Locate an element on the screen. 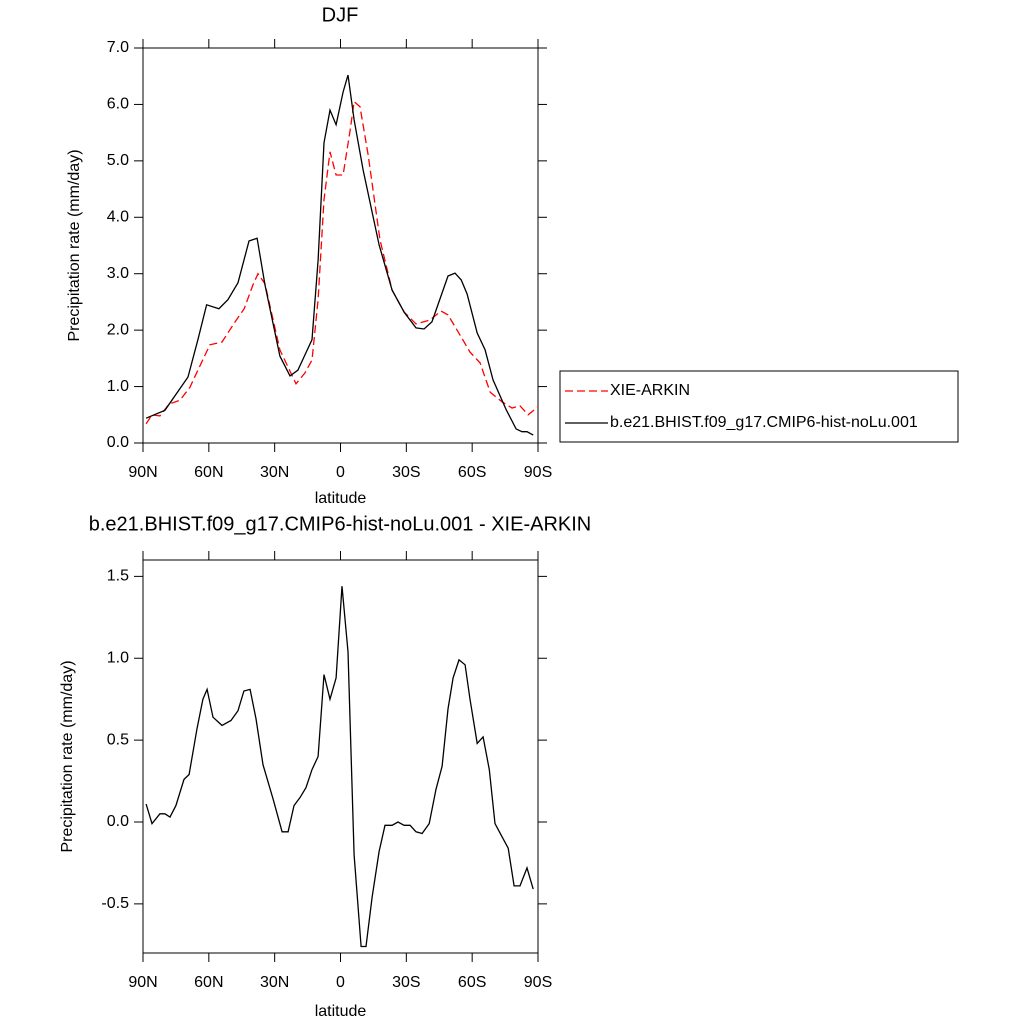  y-tick-label: 3.0 is located at coordinates (118, 273).